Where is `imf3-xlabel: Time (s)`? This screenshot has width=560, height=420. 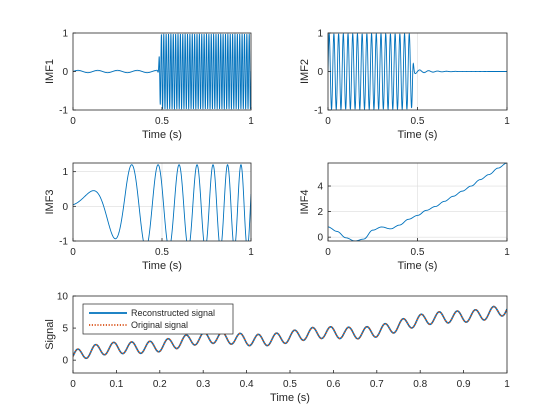
imf3-xlabel: Time (s) is located at coordinates (162, 266).